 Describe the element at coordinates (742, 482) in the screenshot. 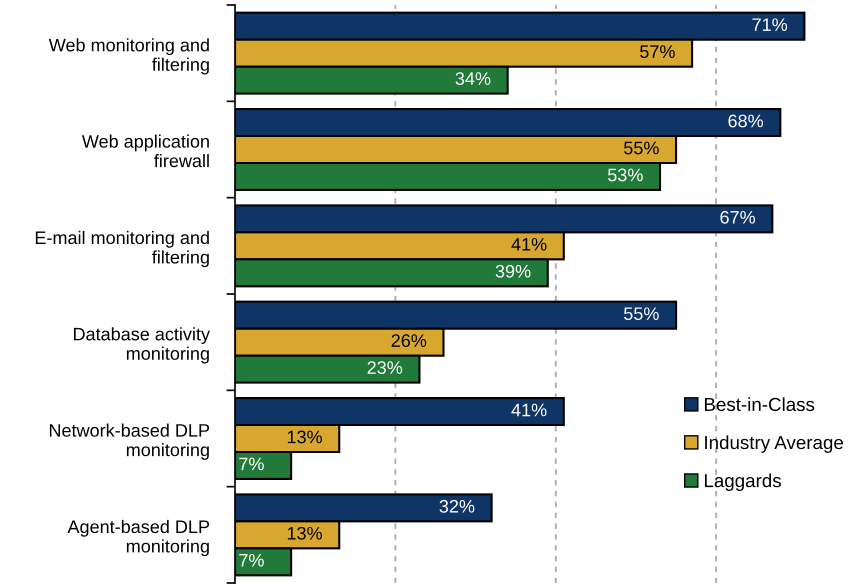

I see `legend-label: Laggards` at that location.